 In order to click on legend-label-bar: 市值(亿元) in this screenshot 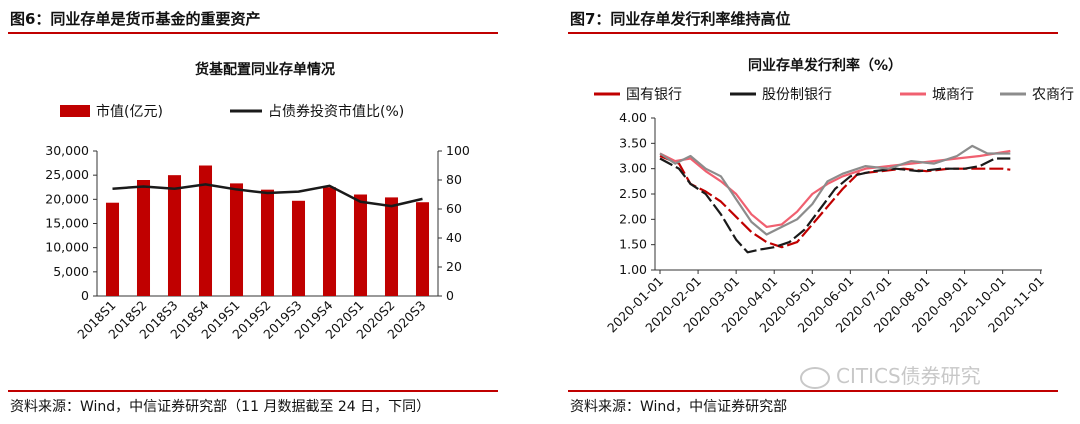, I will do `click(129, 111)`.